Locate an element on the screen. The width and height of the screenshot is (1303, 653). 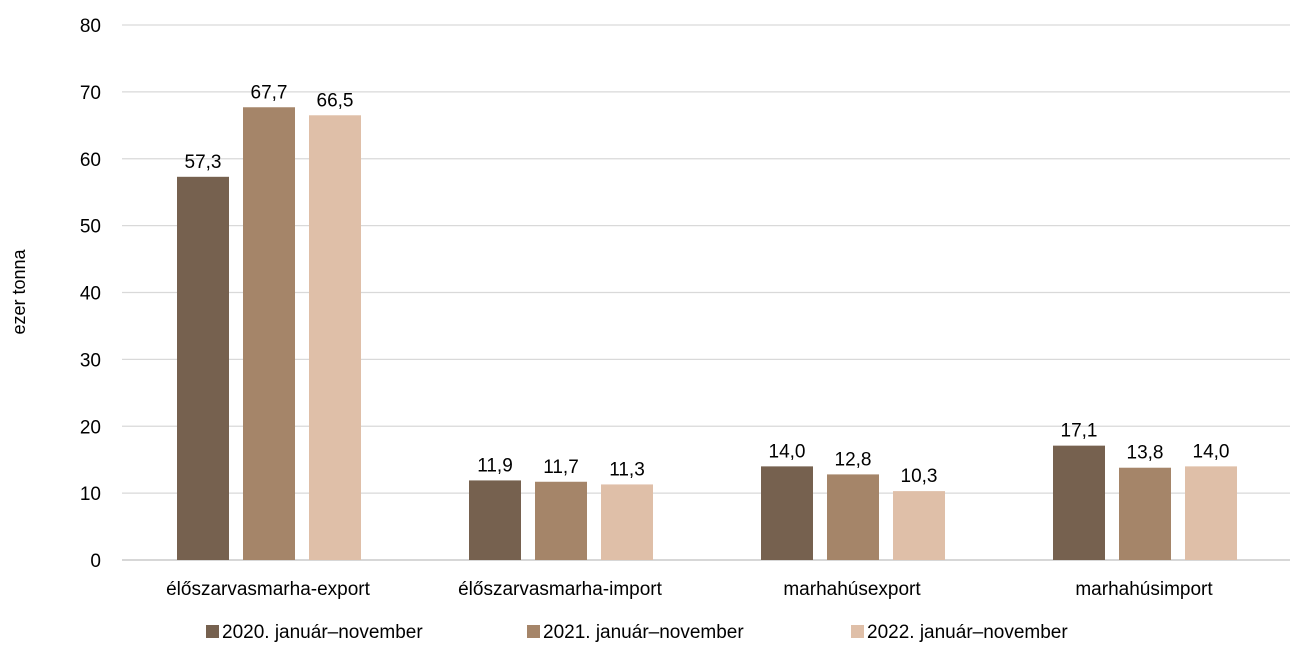
y-tick-label: 70 is located at coordinates (90, 93).